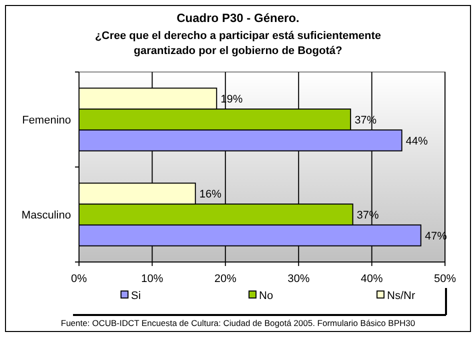 The image size is (476, 338). Describe the element at coordinates (299, 279) in the screenshot. I see `x-tick-label: 30%` at that location.